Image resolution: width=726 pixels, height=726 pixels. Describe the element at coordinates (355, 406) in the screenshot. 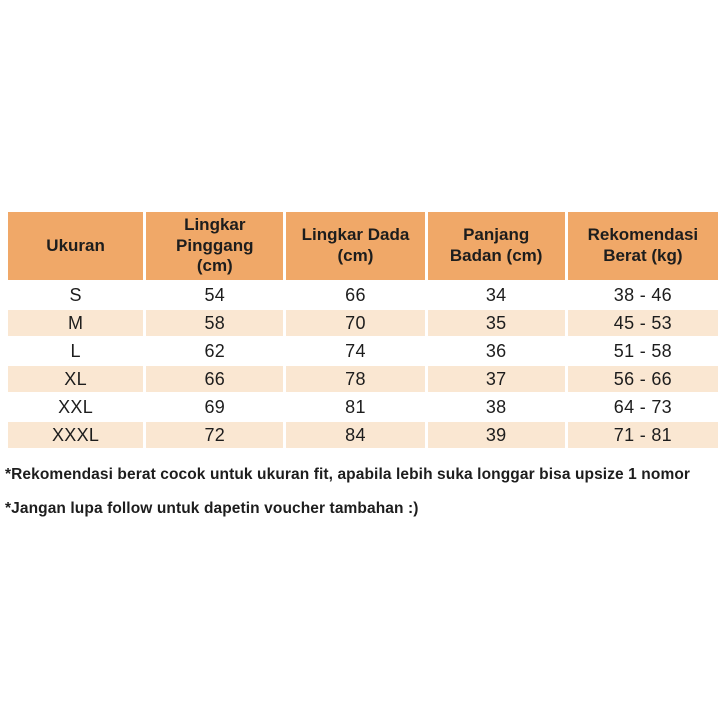

I see `cell-chest_cm: 81` at that location.